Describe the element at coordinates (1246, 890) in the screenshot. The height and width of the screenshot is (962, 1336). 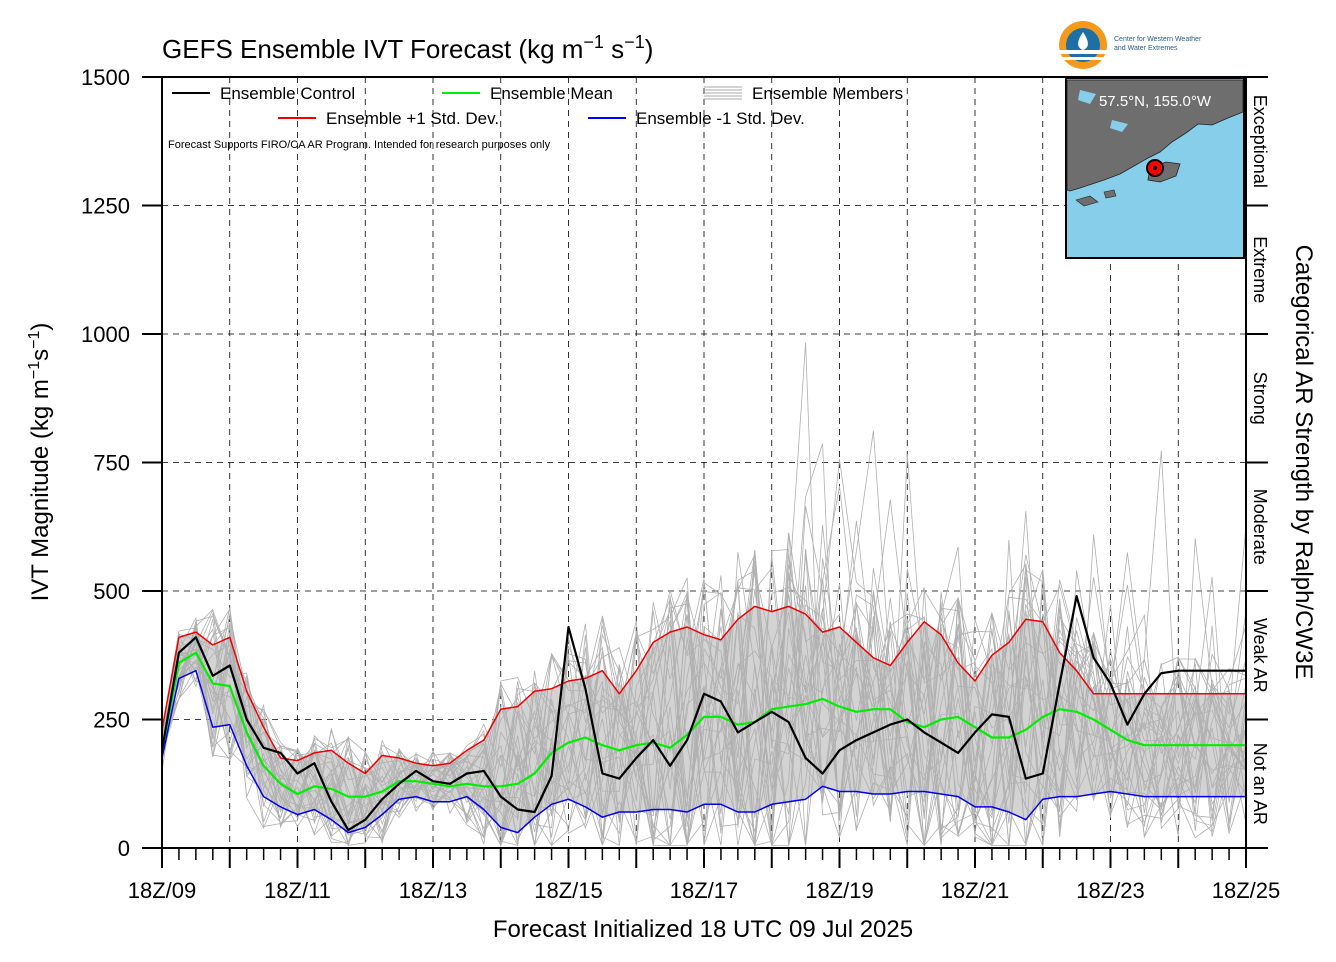
I see `x-tick-label: 18Z/25` at that location.